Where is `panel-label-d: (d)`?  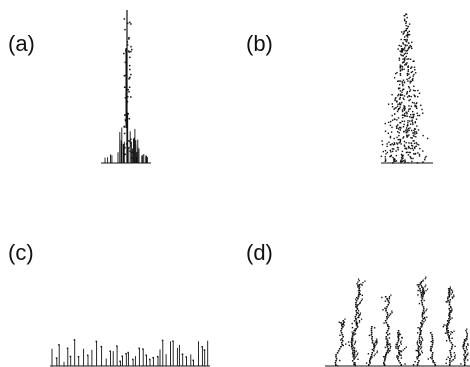 panel-label-d: (d) is located at coordinates (259, 252).